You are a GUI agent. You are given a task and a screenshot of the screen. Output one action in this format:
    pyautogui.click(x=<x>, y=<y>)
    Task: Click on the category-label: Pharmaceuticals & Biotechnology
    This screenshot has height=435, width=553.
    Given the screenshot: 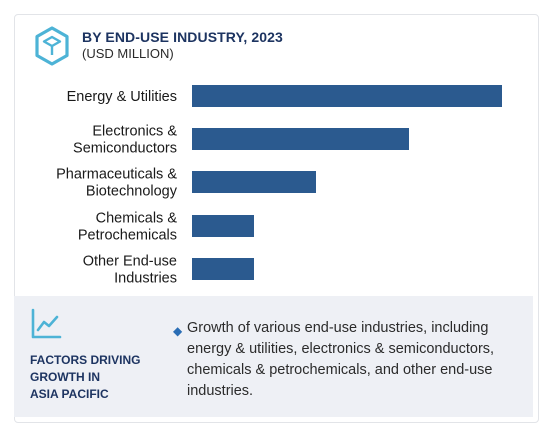 What is the action you would take?
    pyautogui.click(x=117, y=183)
    